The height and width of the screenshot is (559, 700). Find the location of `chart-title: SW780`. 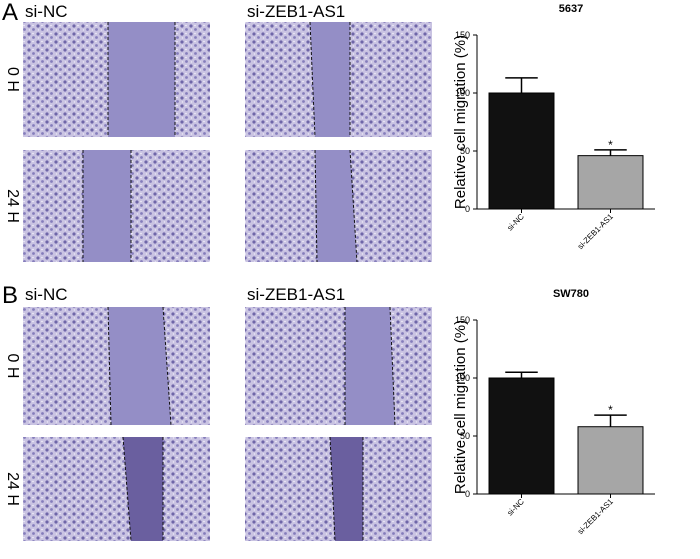

chart-title: SW780 is located at coordinates (571, 294).